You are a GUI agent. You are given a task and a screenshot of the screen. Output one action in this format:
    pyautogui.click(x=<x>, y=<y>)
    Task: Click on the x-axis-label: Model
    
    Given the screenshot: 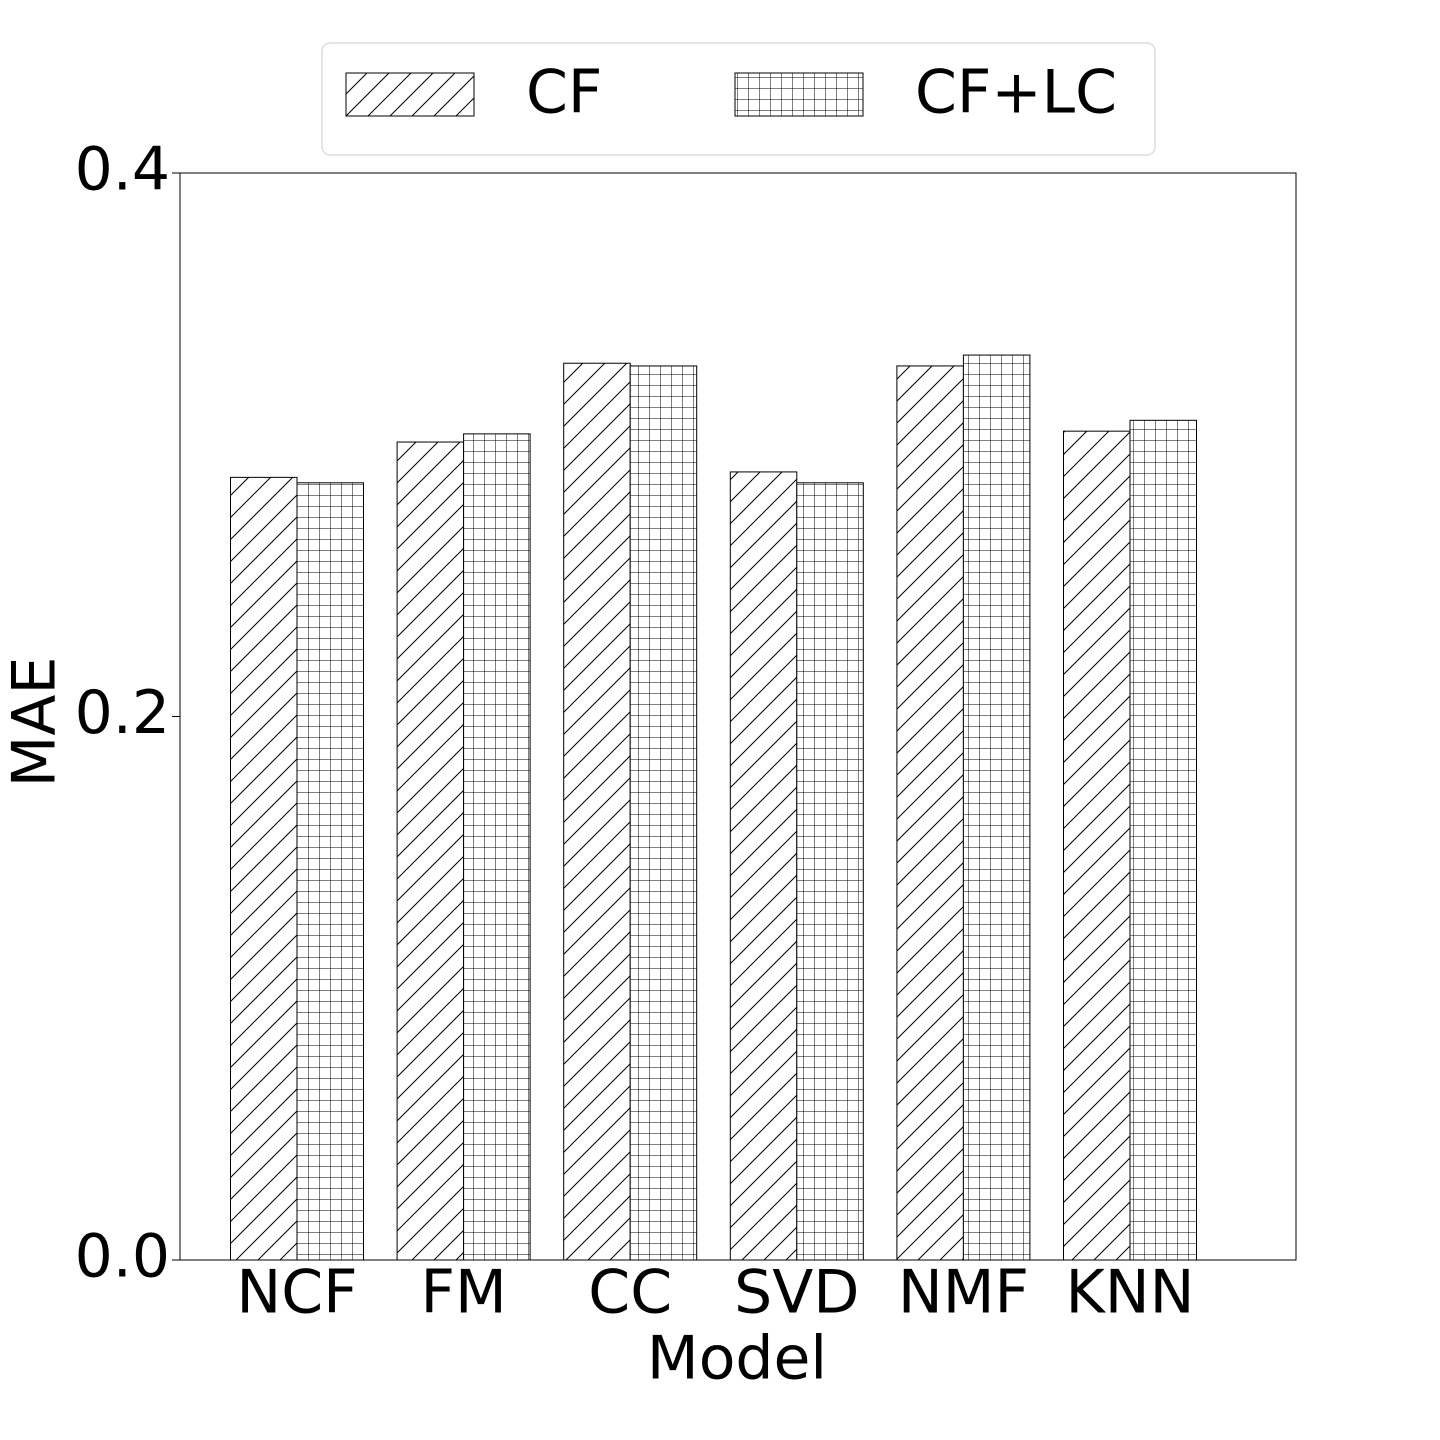 What is the action you would take?
    pyautogui.click(x=737, y=1359)
    